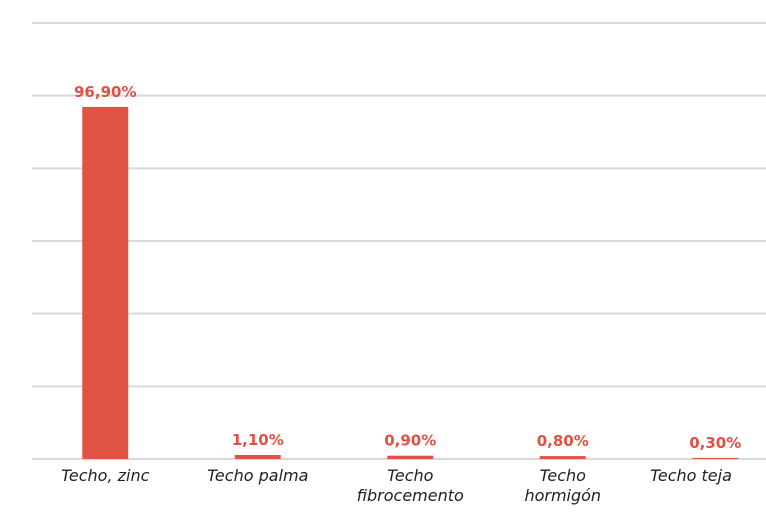  Describe the element at coordinates (105, 92) in the screenshot. I see `value-label: 96,90%` at that location.